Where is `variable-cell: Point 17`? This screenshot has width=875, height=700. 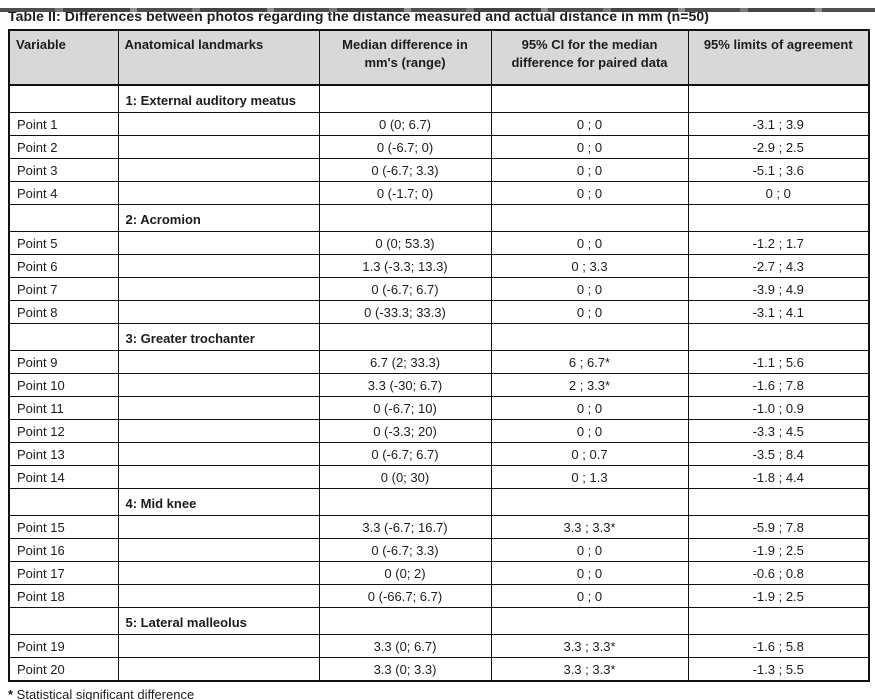
variable-cell: Point 17 is located at coordinates (63, 573).